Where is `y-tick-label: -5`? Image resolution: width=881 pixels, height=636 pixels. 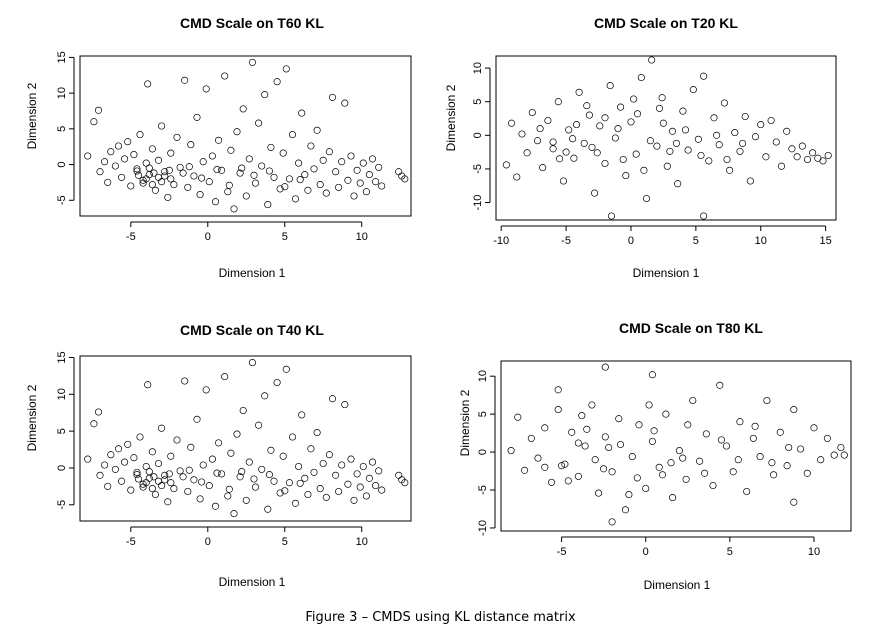
y-tick-label: -5 is located at coordinates (483, 490).